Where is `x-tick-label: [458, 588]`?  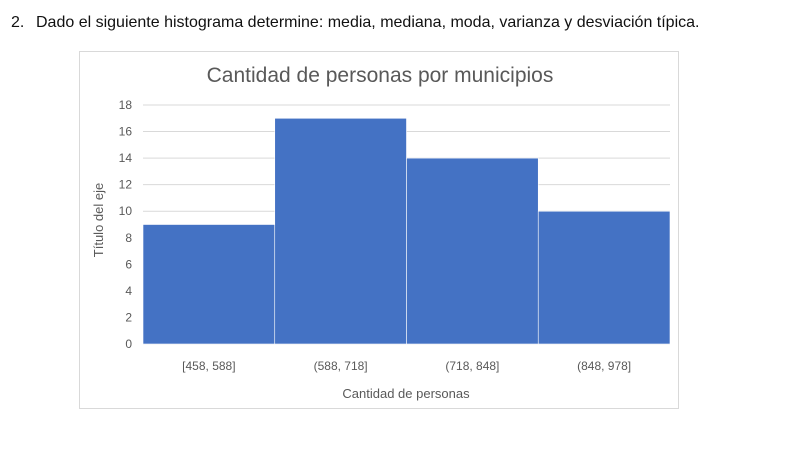 x-tick-label: [458, 588] is located at coordinates (208, 366).